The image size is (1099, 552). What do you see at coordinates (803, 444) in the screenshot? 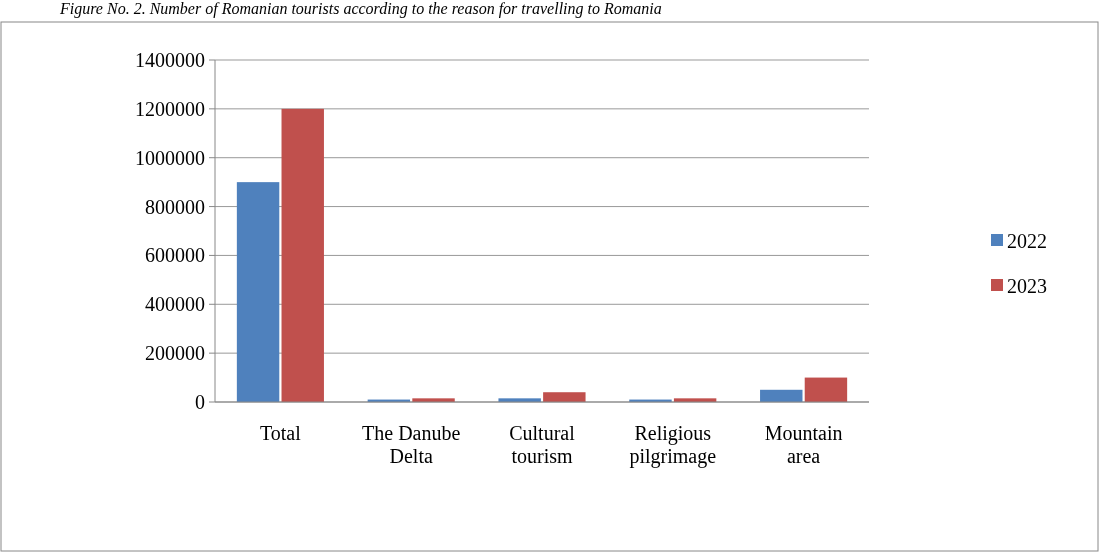
I see `x-tick-label: Mountain area` at bounding box center [803, 444].